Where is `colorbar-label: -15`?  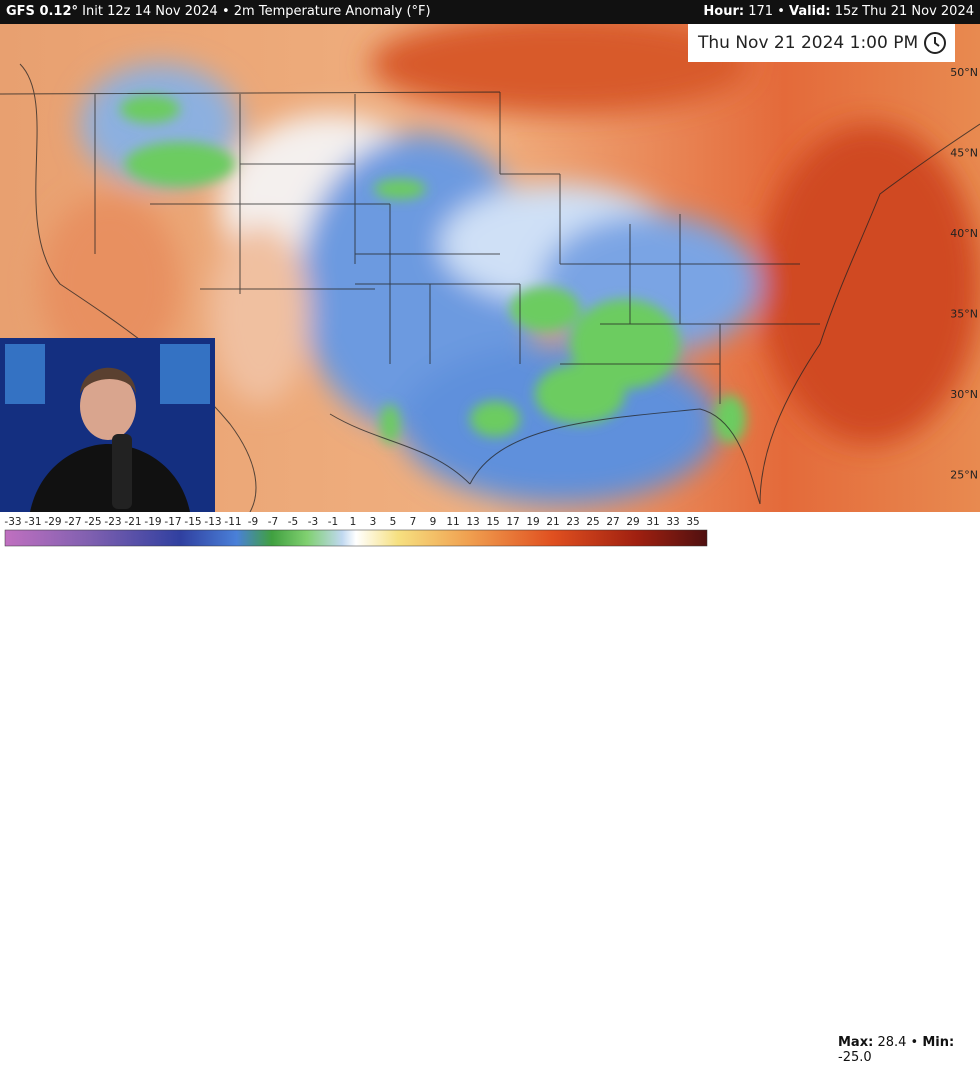
colorbar-label: -15 is located at coordinates (192, 522).